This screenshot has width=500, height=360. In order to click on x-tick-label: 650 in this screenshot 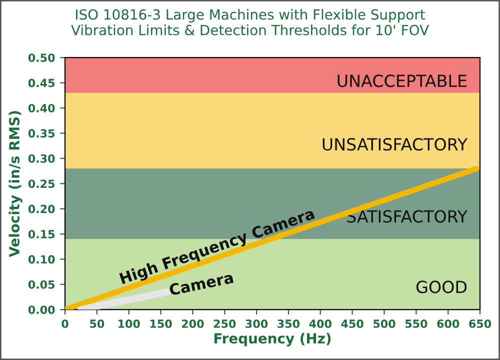, I will do `click(480, 324)`.